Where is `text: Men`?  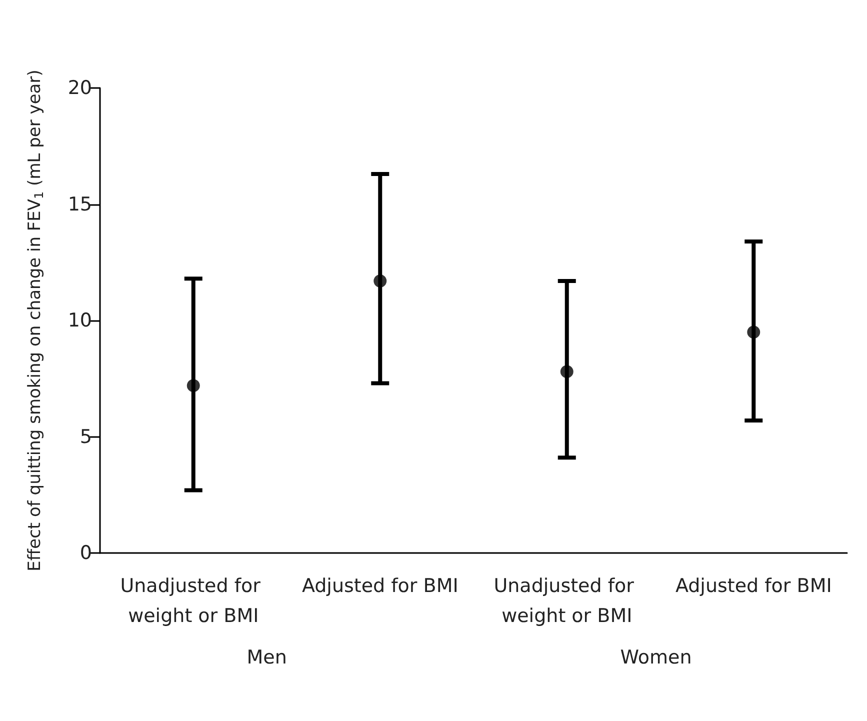 text: Men is located at coordinates (266, 657).